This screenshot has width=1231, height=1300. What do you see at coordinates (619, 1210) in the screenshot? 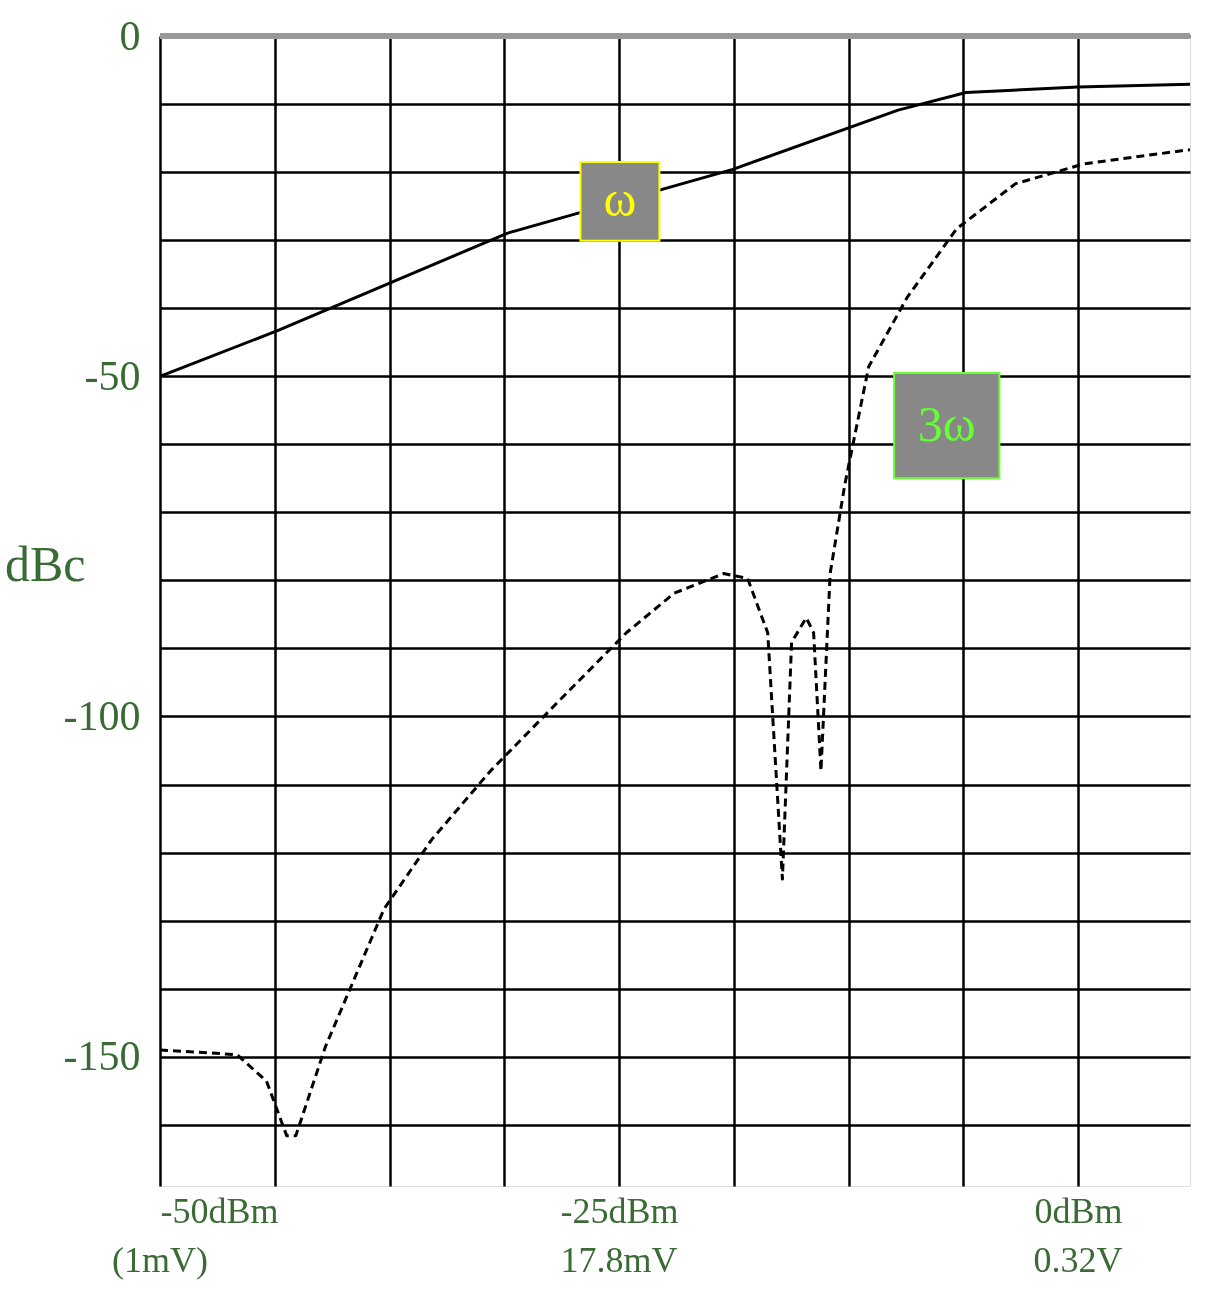
I see `x-tick-label: -25dBm` at bounding box center [619, 1210].